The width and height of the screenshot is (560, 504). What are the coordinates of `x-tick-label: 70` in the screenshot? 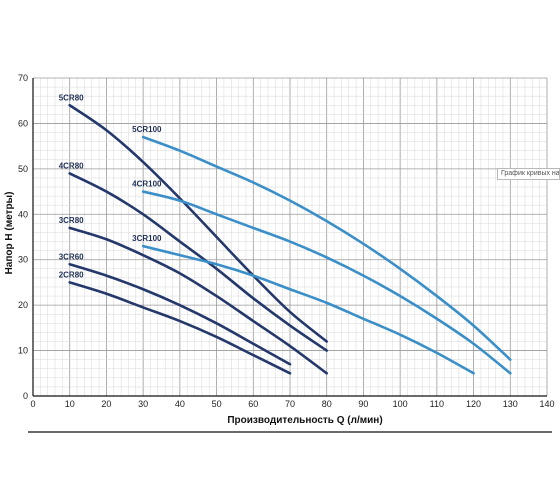 It's located at (290, 404).